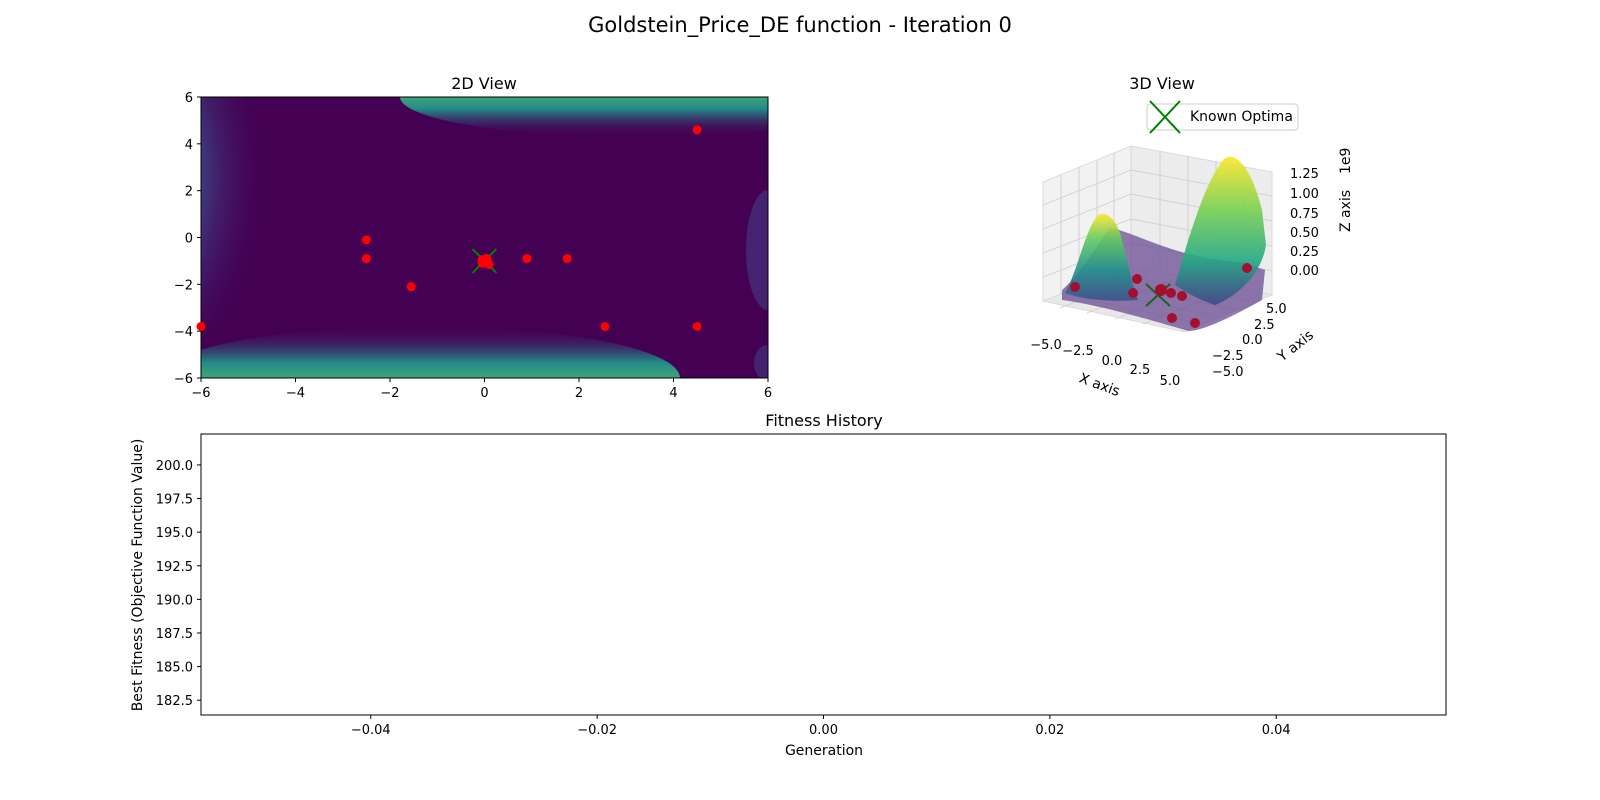  What do you see at coordinates (295, 393) in the screenshot?
I see `x-tick-label: −4` at bounding box center [295, 393].